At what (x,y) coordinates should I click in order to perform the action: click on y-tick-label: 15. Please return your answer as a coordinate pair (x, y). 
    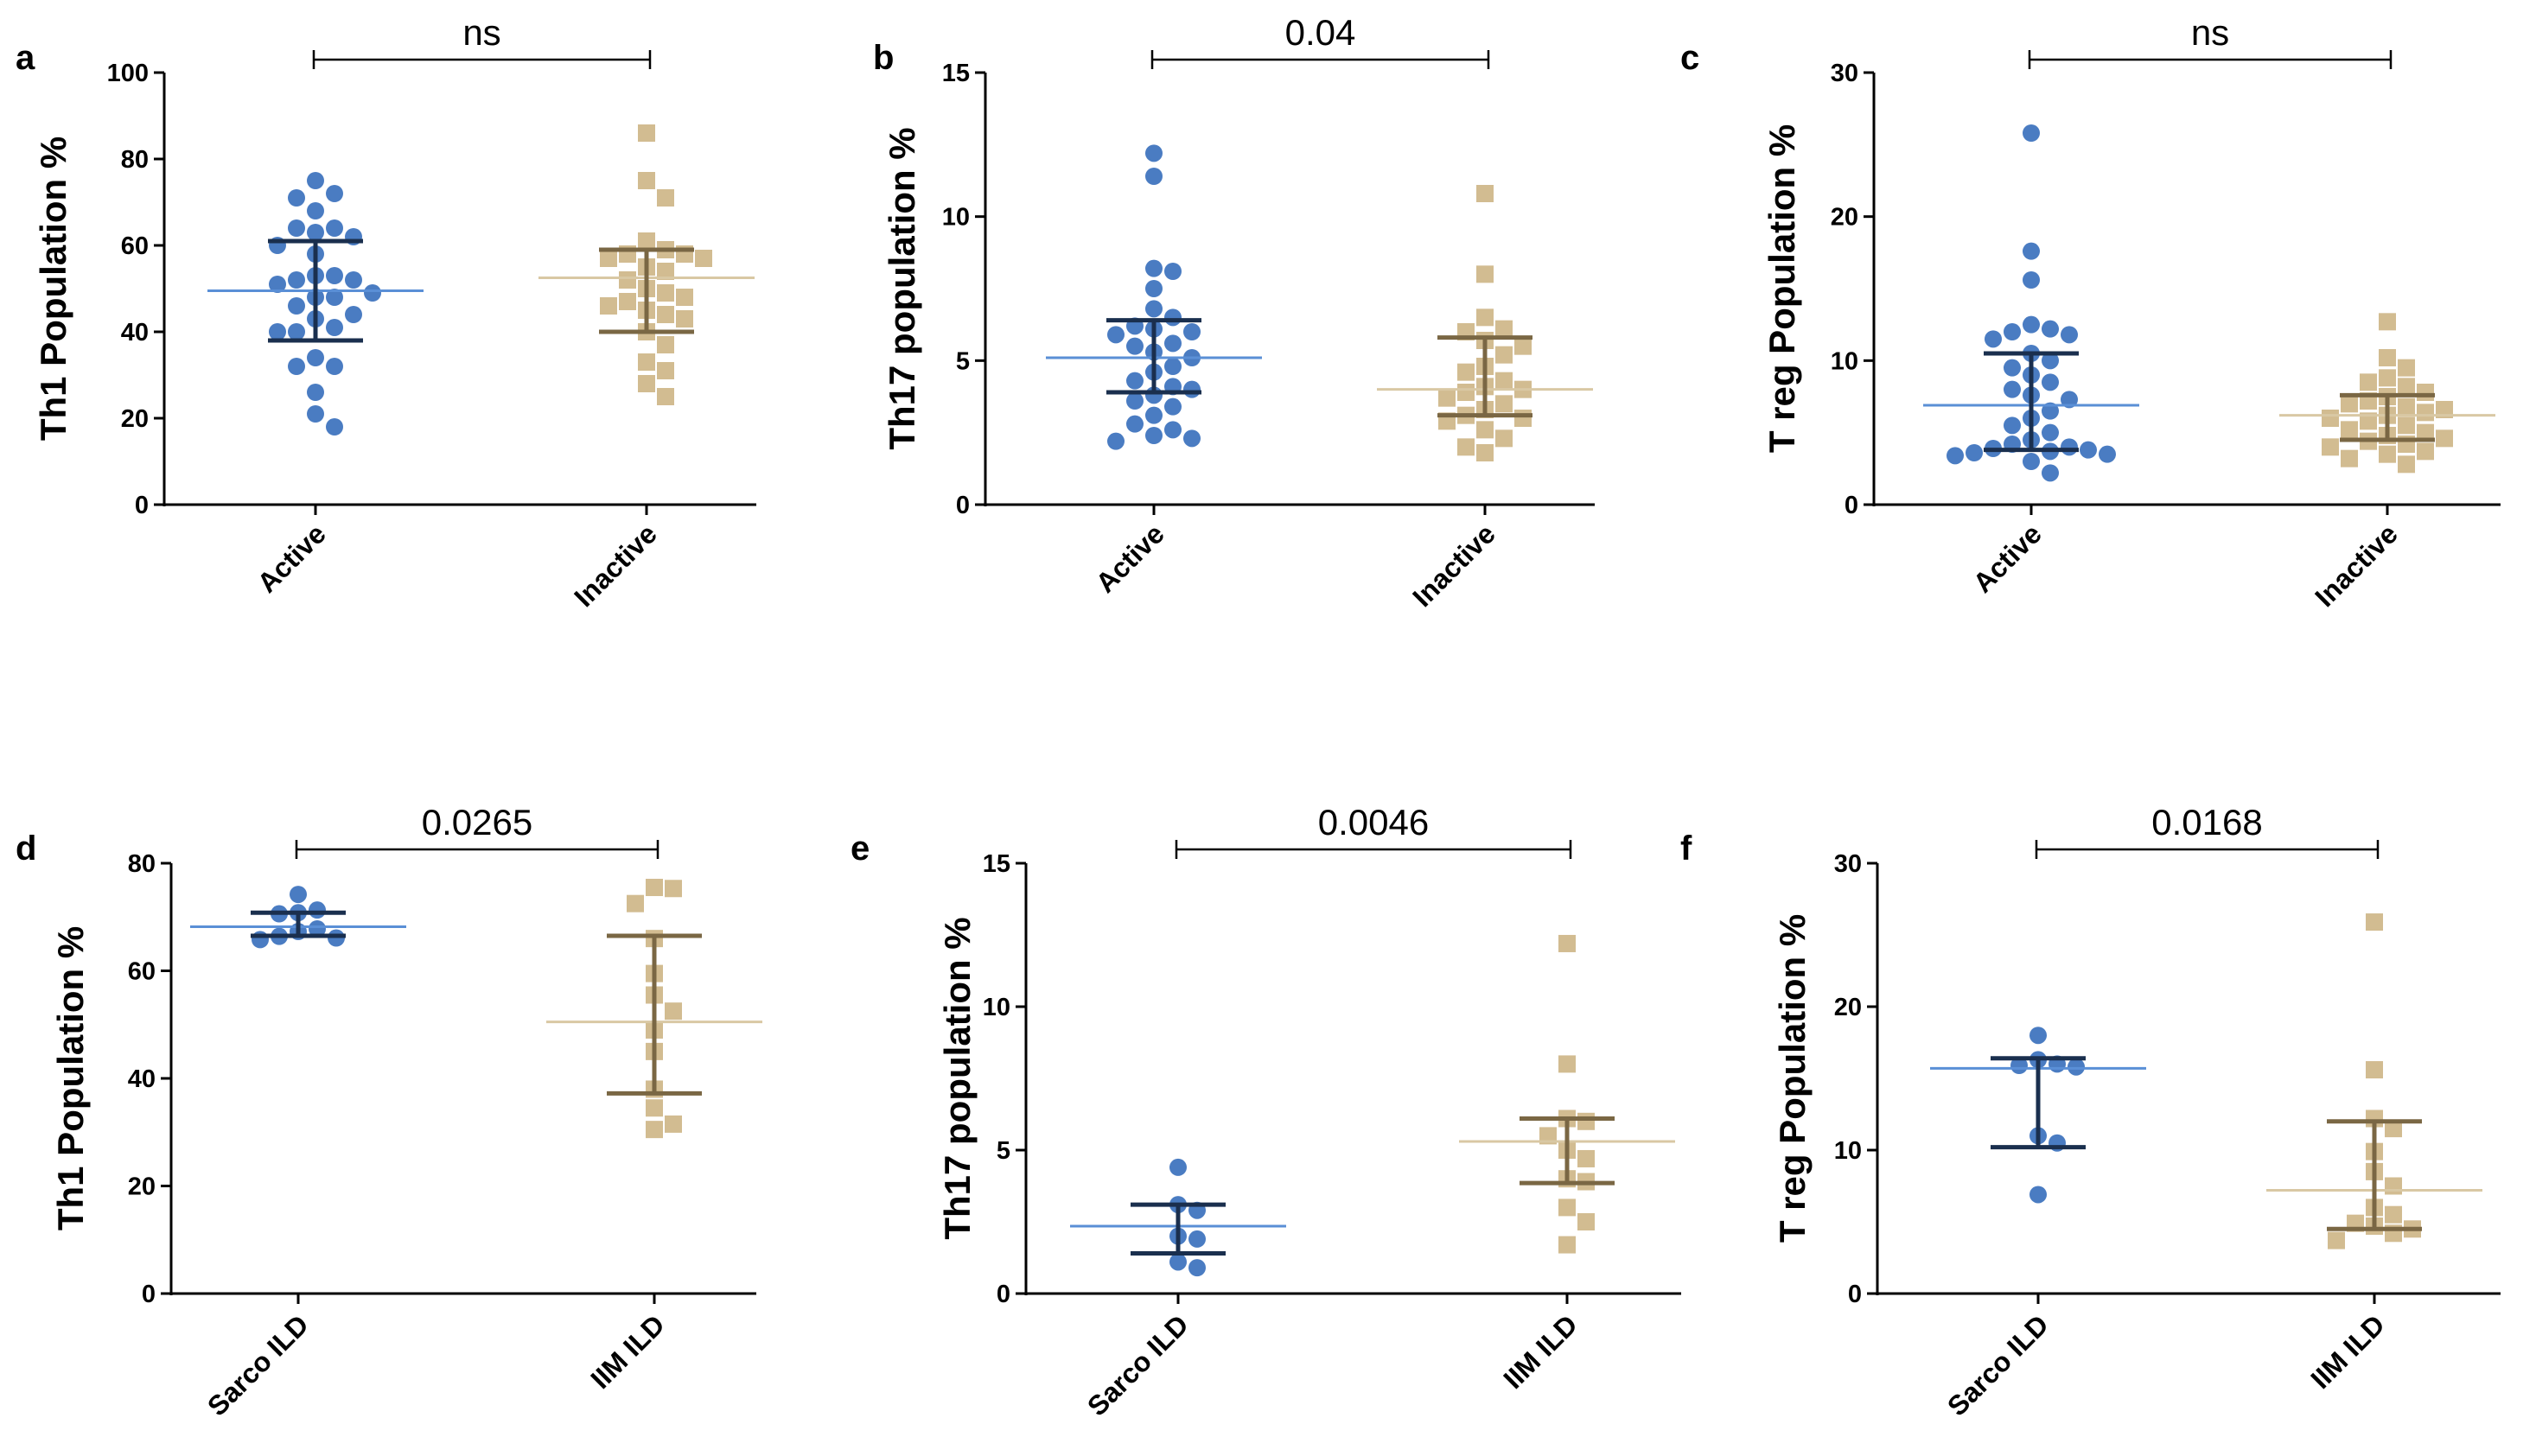
    Looking at the image, I should click on (956, 73).